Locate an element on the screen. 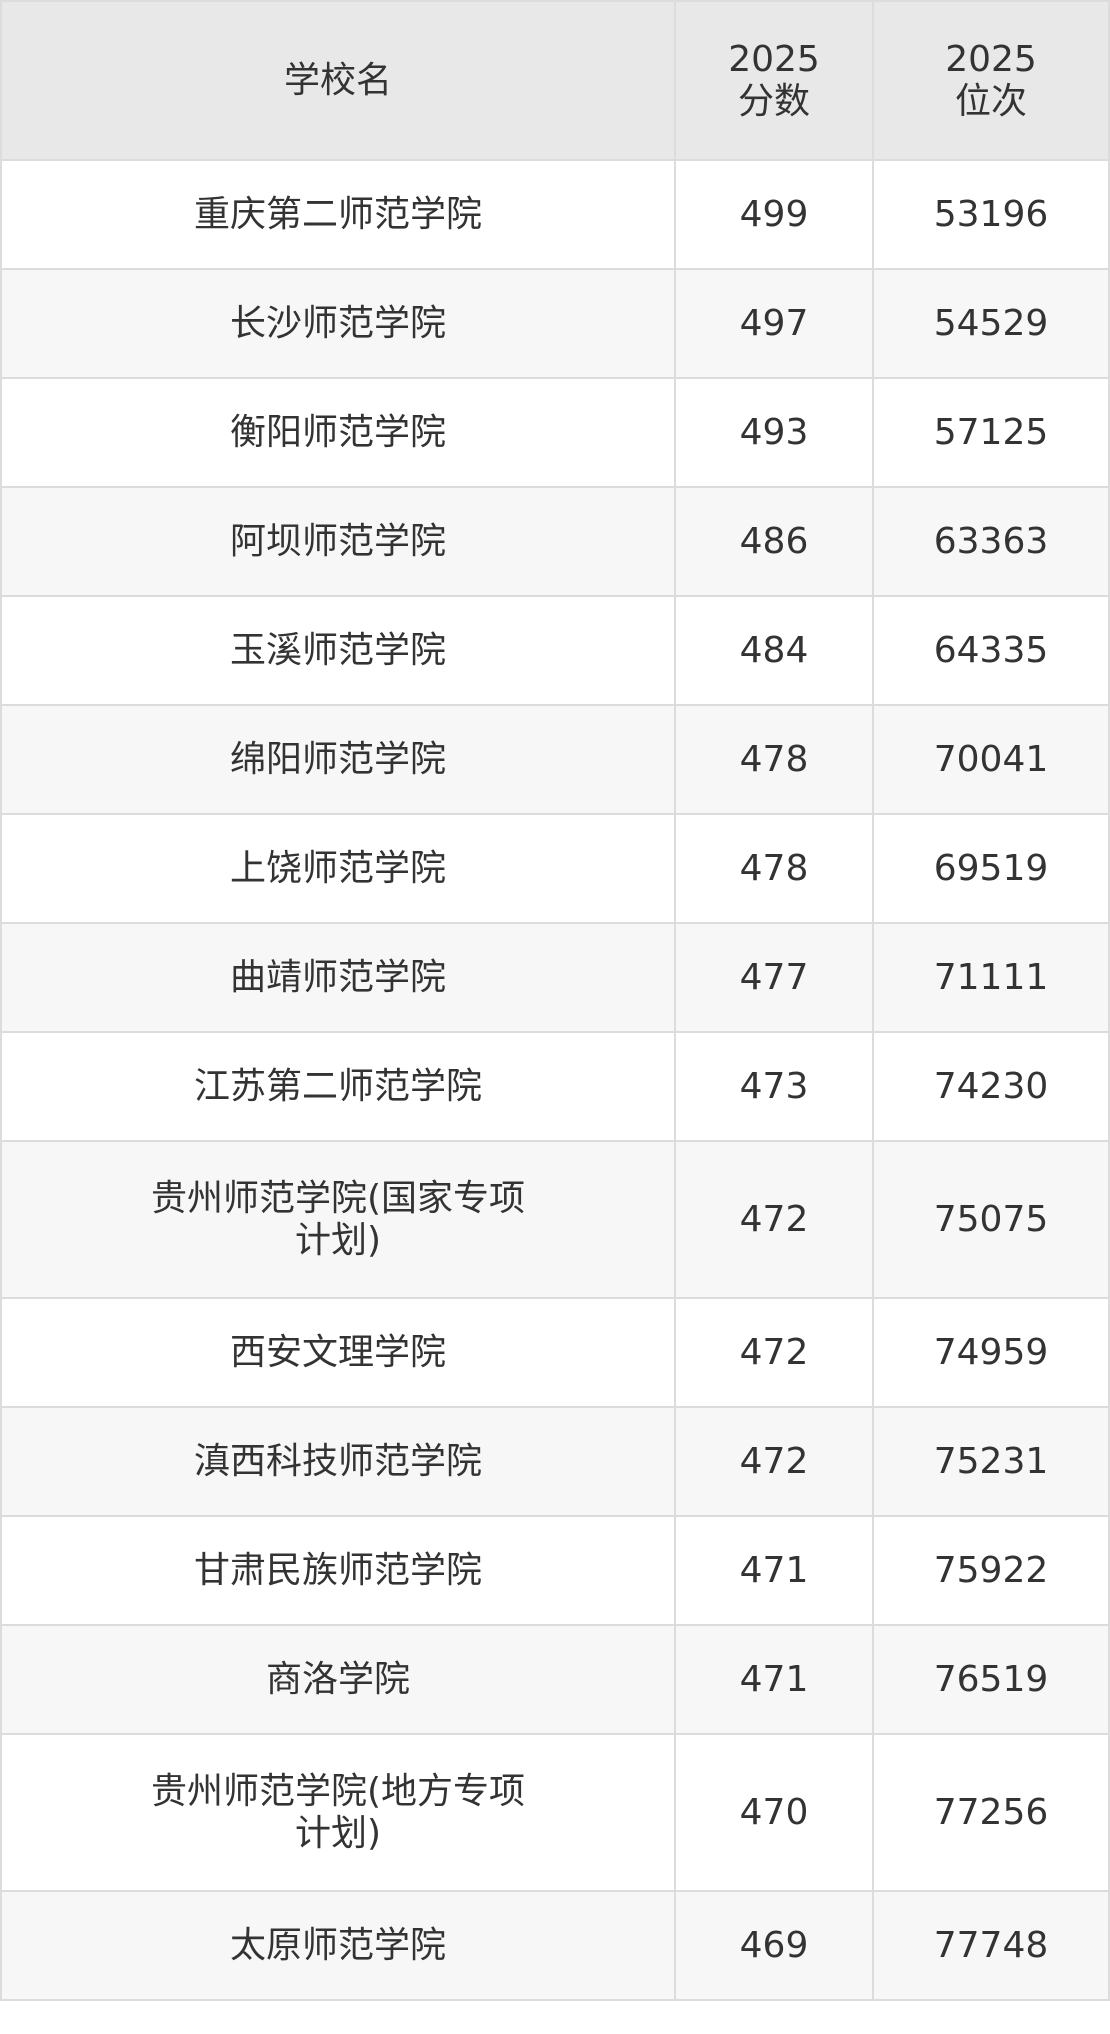  school-cell: 玉溪师范学院 is located at coordinates (338, 650).